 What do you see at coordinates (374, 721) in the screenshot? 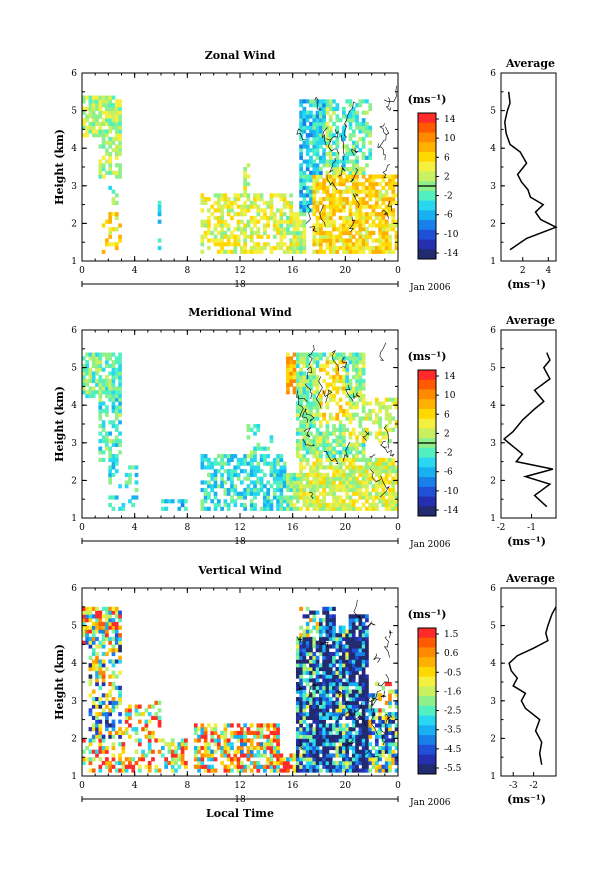
I see `contour-line` at bounding box center [374, 721].